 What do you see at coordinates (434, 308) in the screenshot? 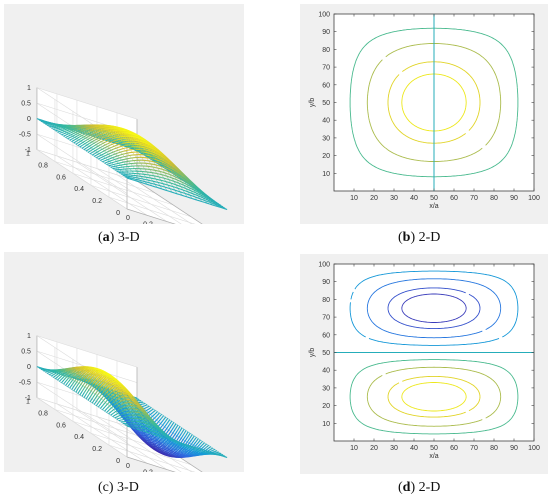
I see `contour-level` at bounding box center [434, 308].